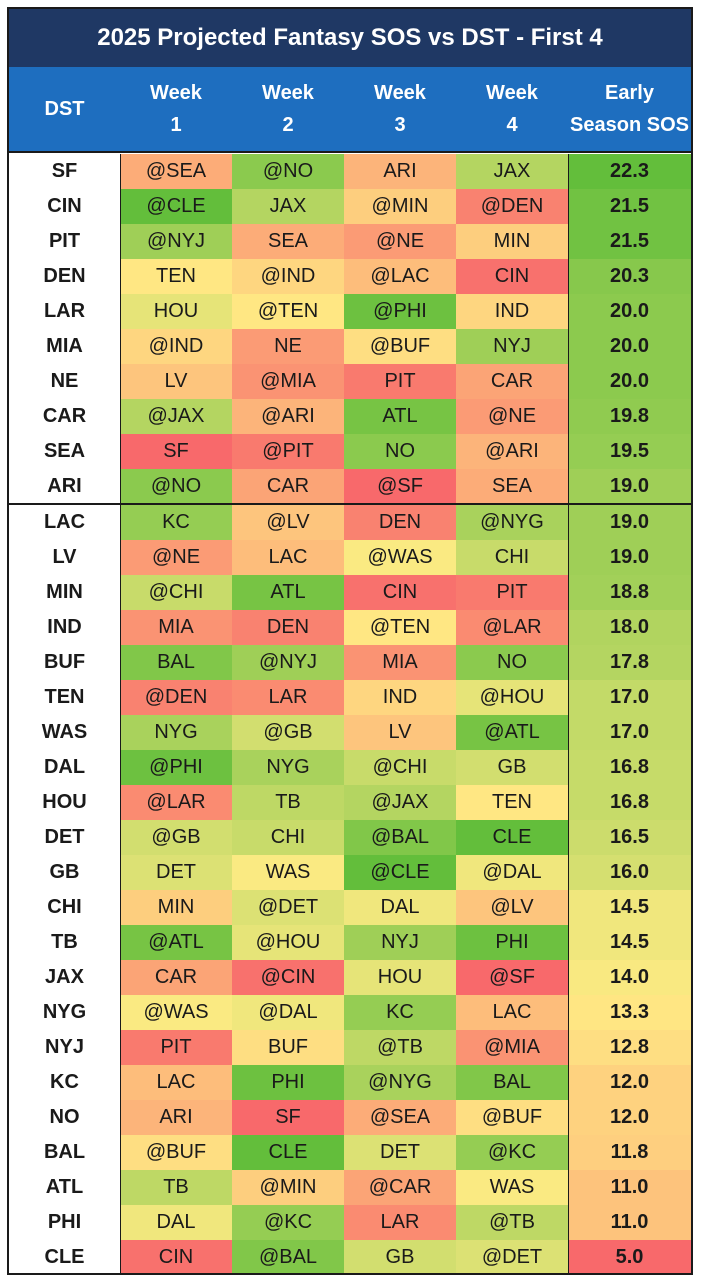 The image size is (707, 1285). Describe the element at coordinates (176, 627) in the screenshot. I see `week-1-cell: MIA` at that location.